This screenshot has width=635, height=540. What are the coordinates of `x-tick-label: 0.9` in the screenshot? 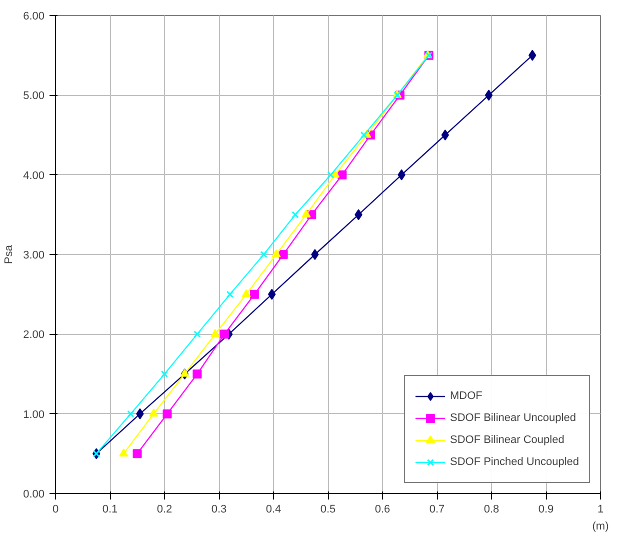 It's located at (546, 510).